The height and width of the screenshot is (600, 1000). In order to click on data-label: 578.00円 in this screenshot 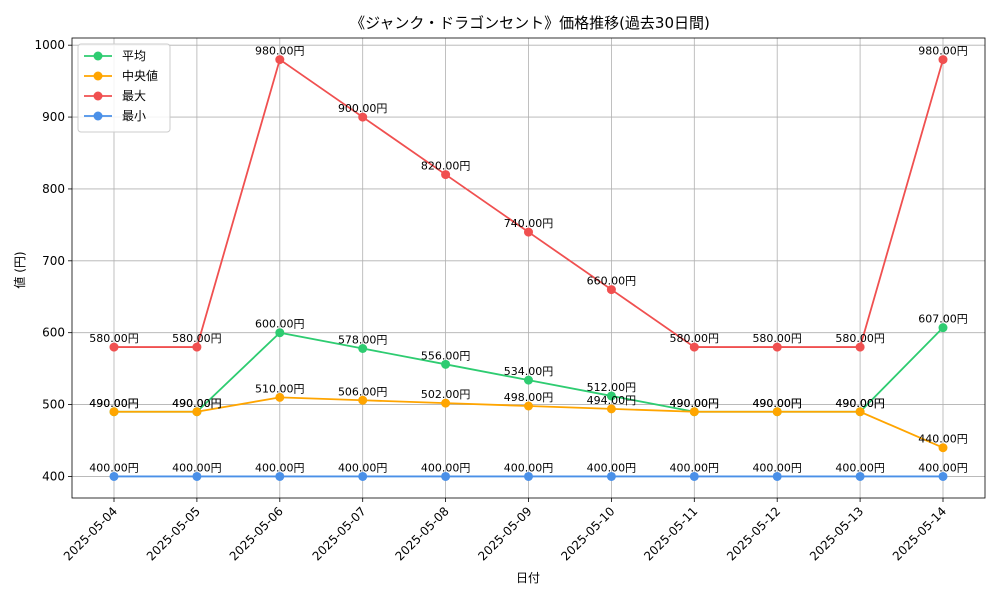, I will do `click(363, 340)`.